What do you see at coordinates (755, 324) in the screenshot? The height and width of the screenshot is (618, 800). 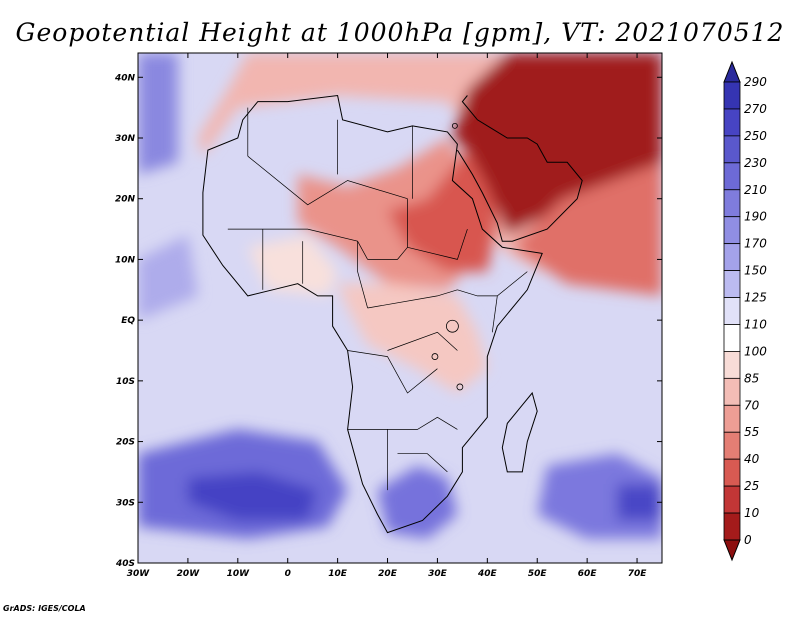 I see `colorbar-label: 110` at bounding box center [755, 324].